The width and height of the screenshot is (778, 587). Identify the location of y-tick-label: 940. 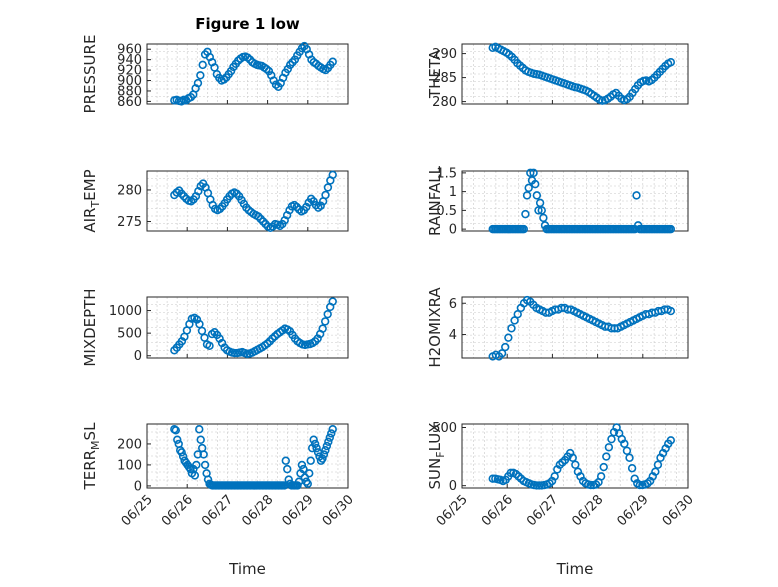
(129, 60).